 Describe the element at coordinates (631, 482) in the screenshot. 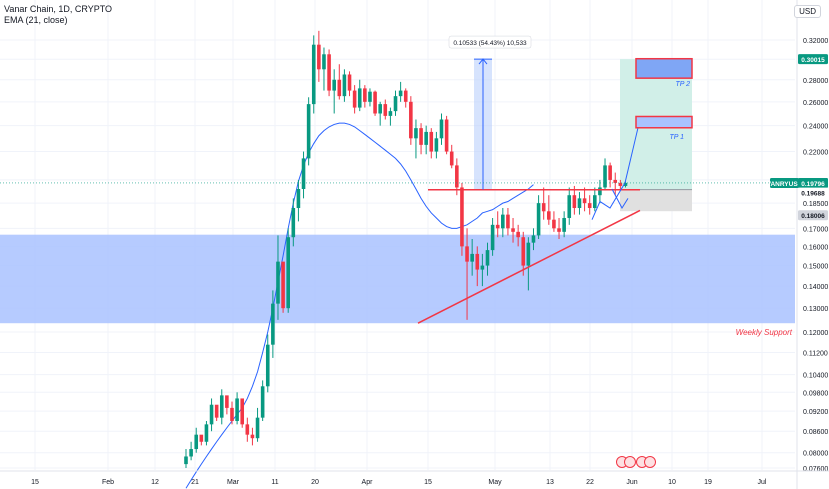

I see `x-tick-label: Jun` at that location.